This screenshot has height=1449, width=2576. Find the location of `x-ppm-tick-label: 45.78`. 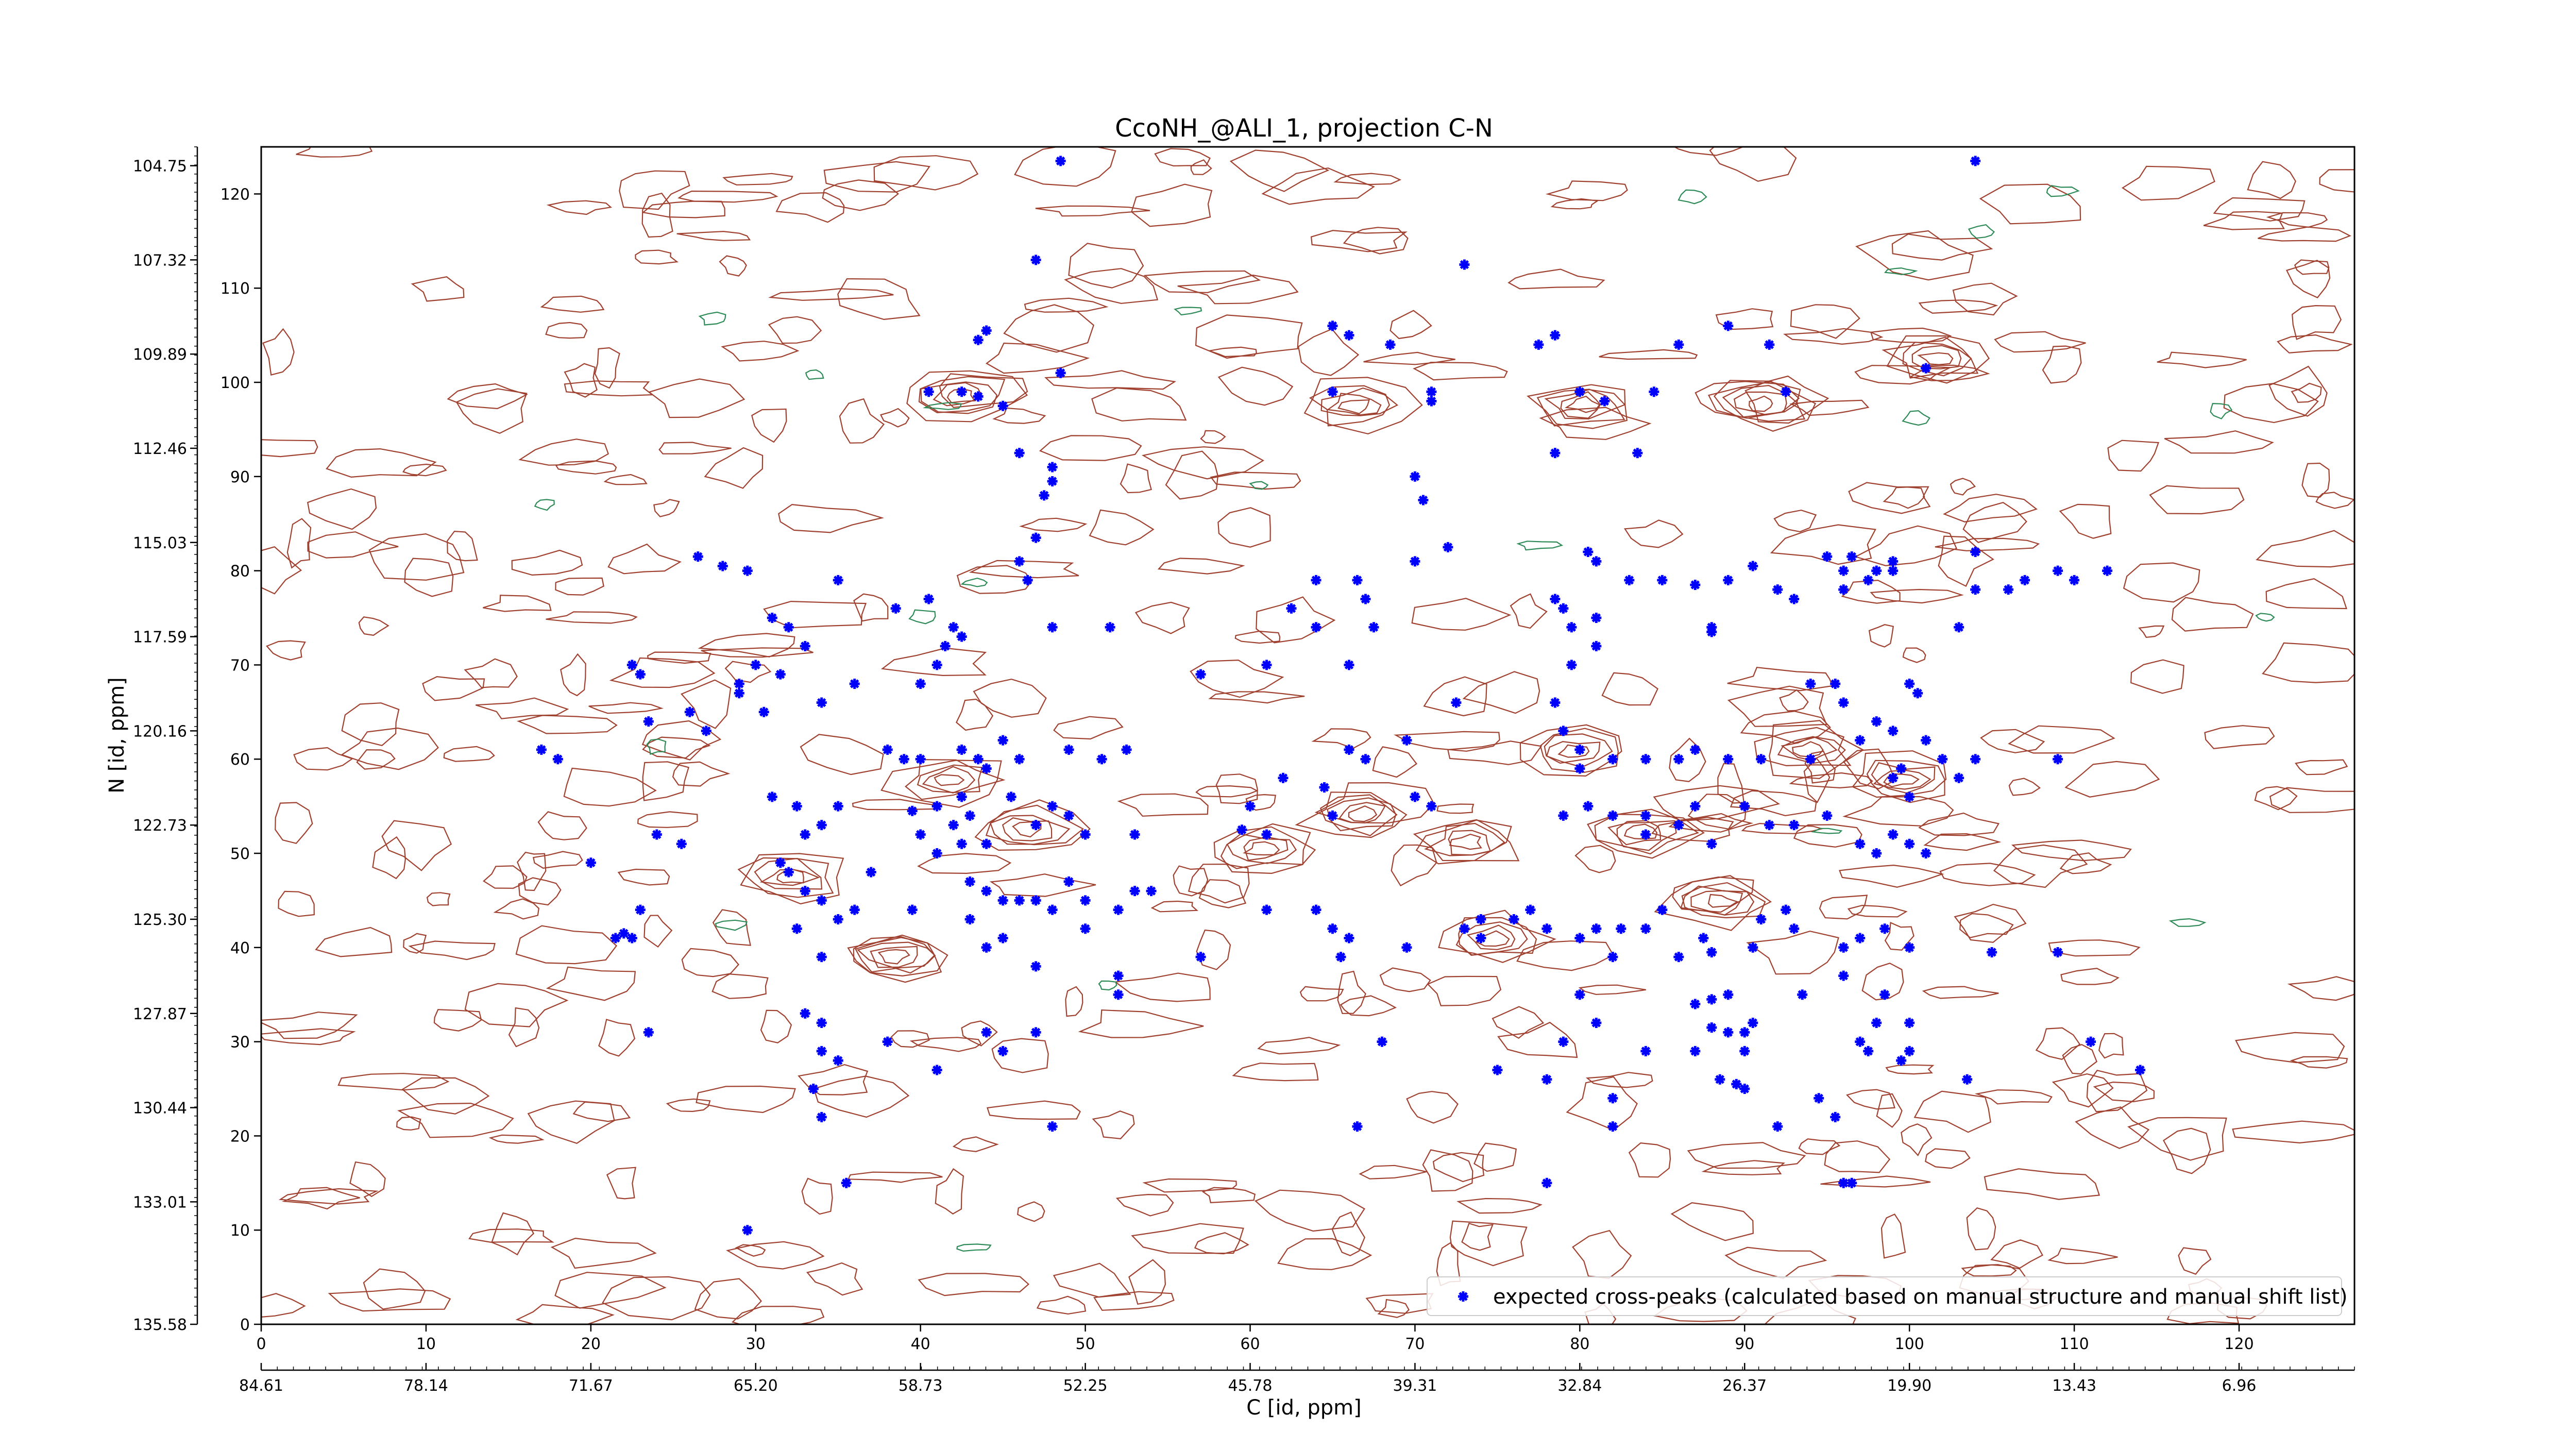

x-ppm-tick-label: 45.78 is located at coordinates (1250, 1386).